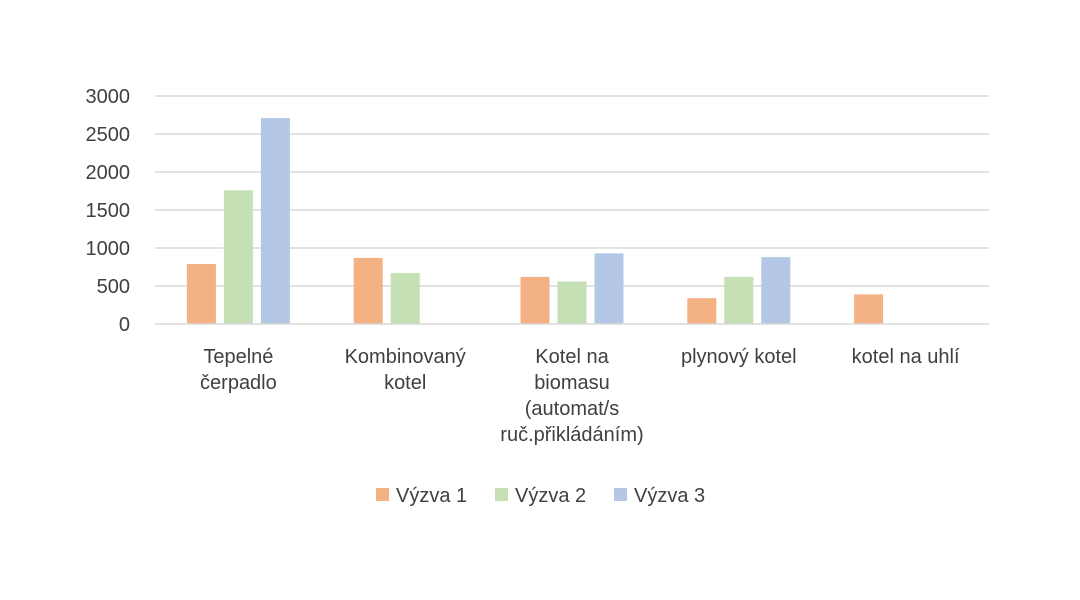 The height and width of the screenshot is (600, 1080). Describe the element at coordinates (108, 97) in the screenshot. I see `y-tick-label: 3000` at that location.